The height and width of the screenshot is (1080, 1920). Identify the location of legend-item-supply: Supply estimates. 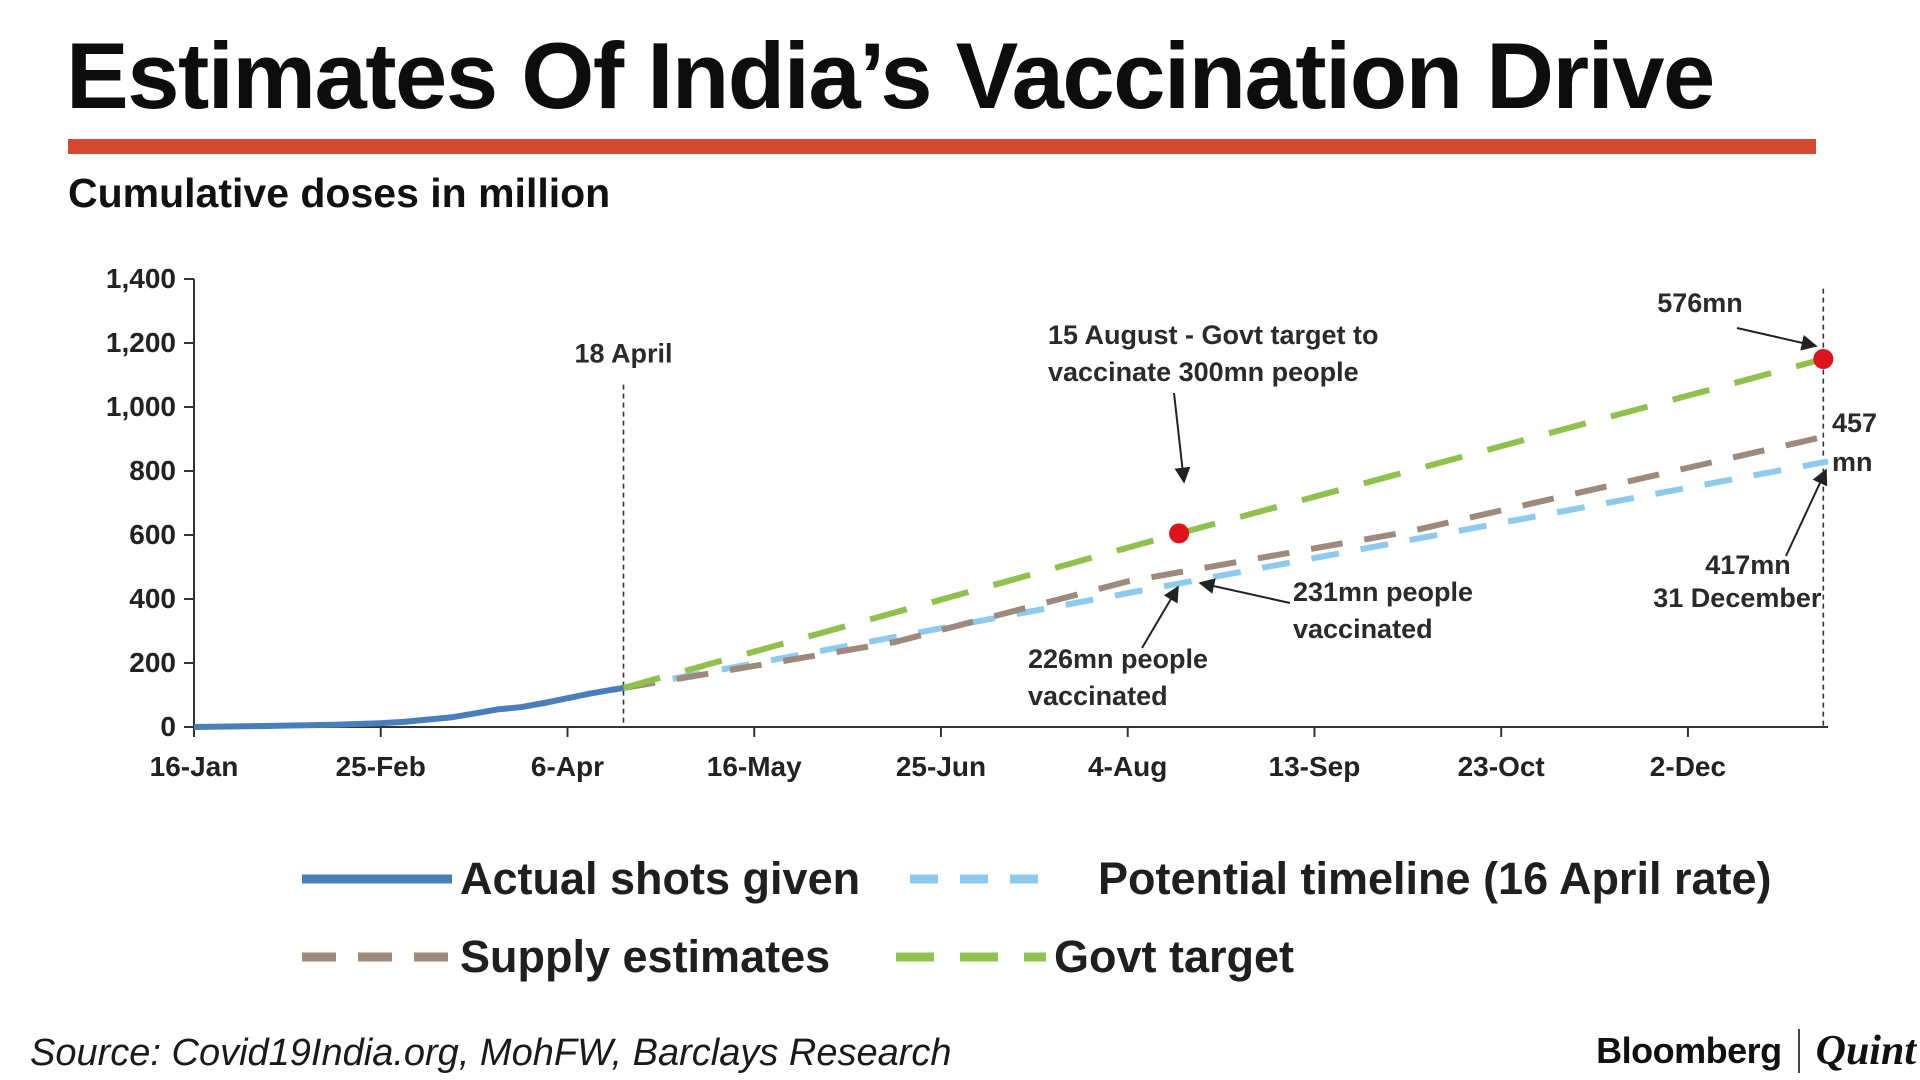
(566, 957).